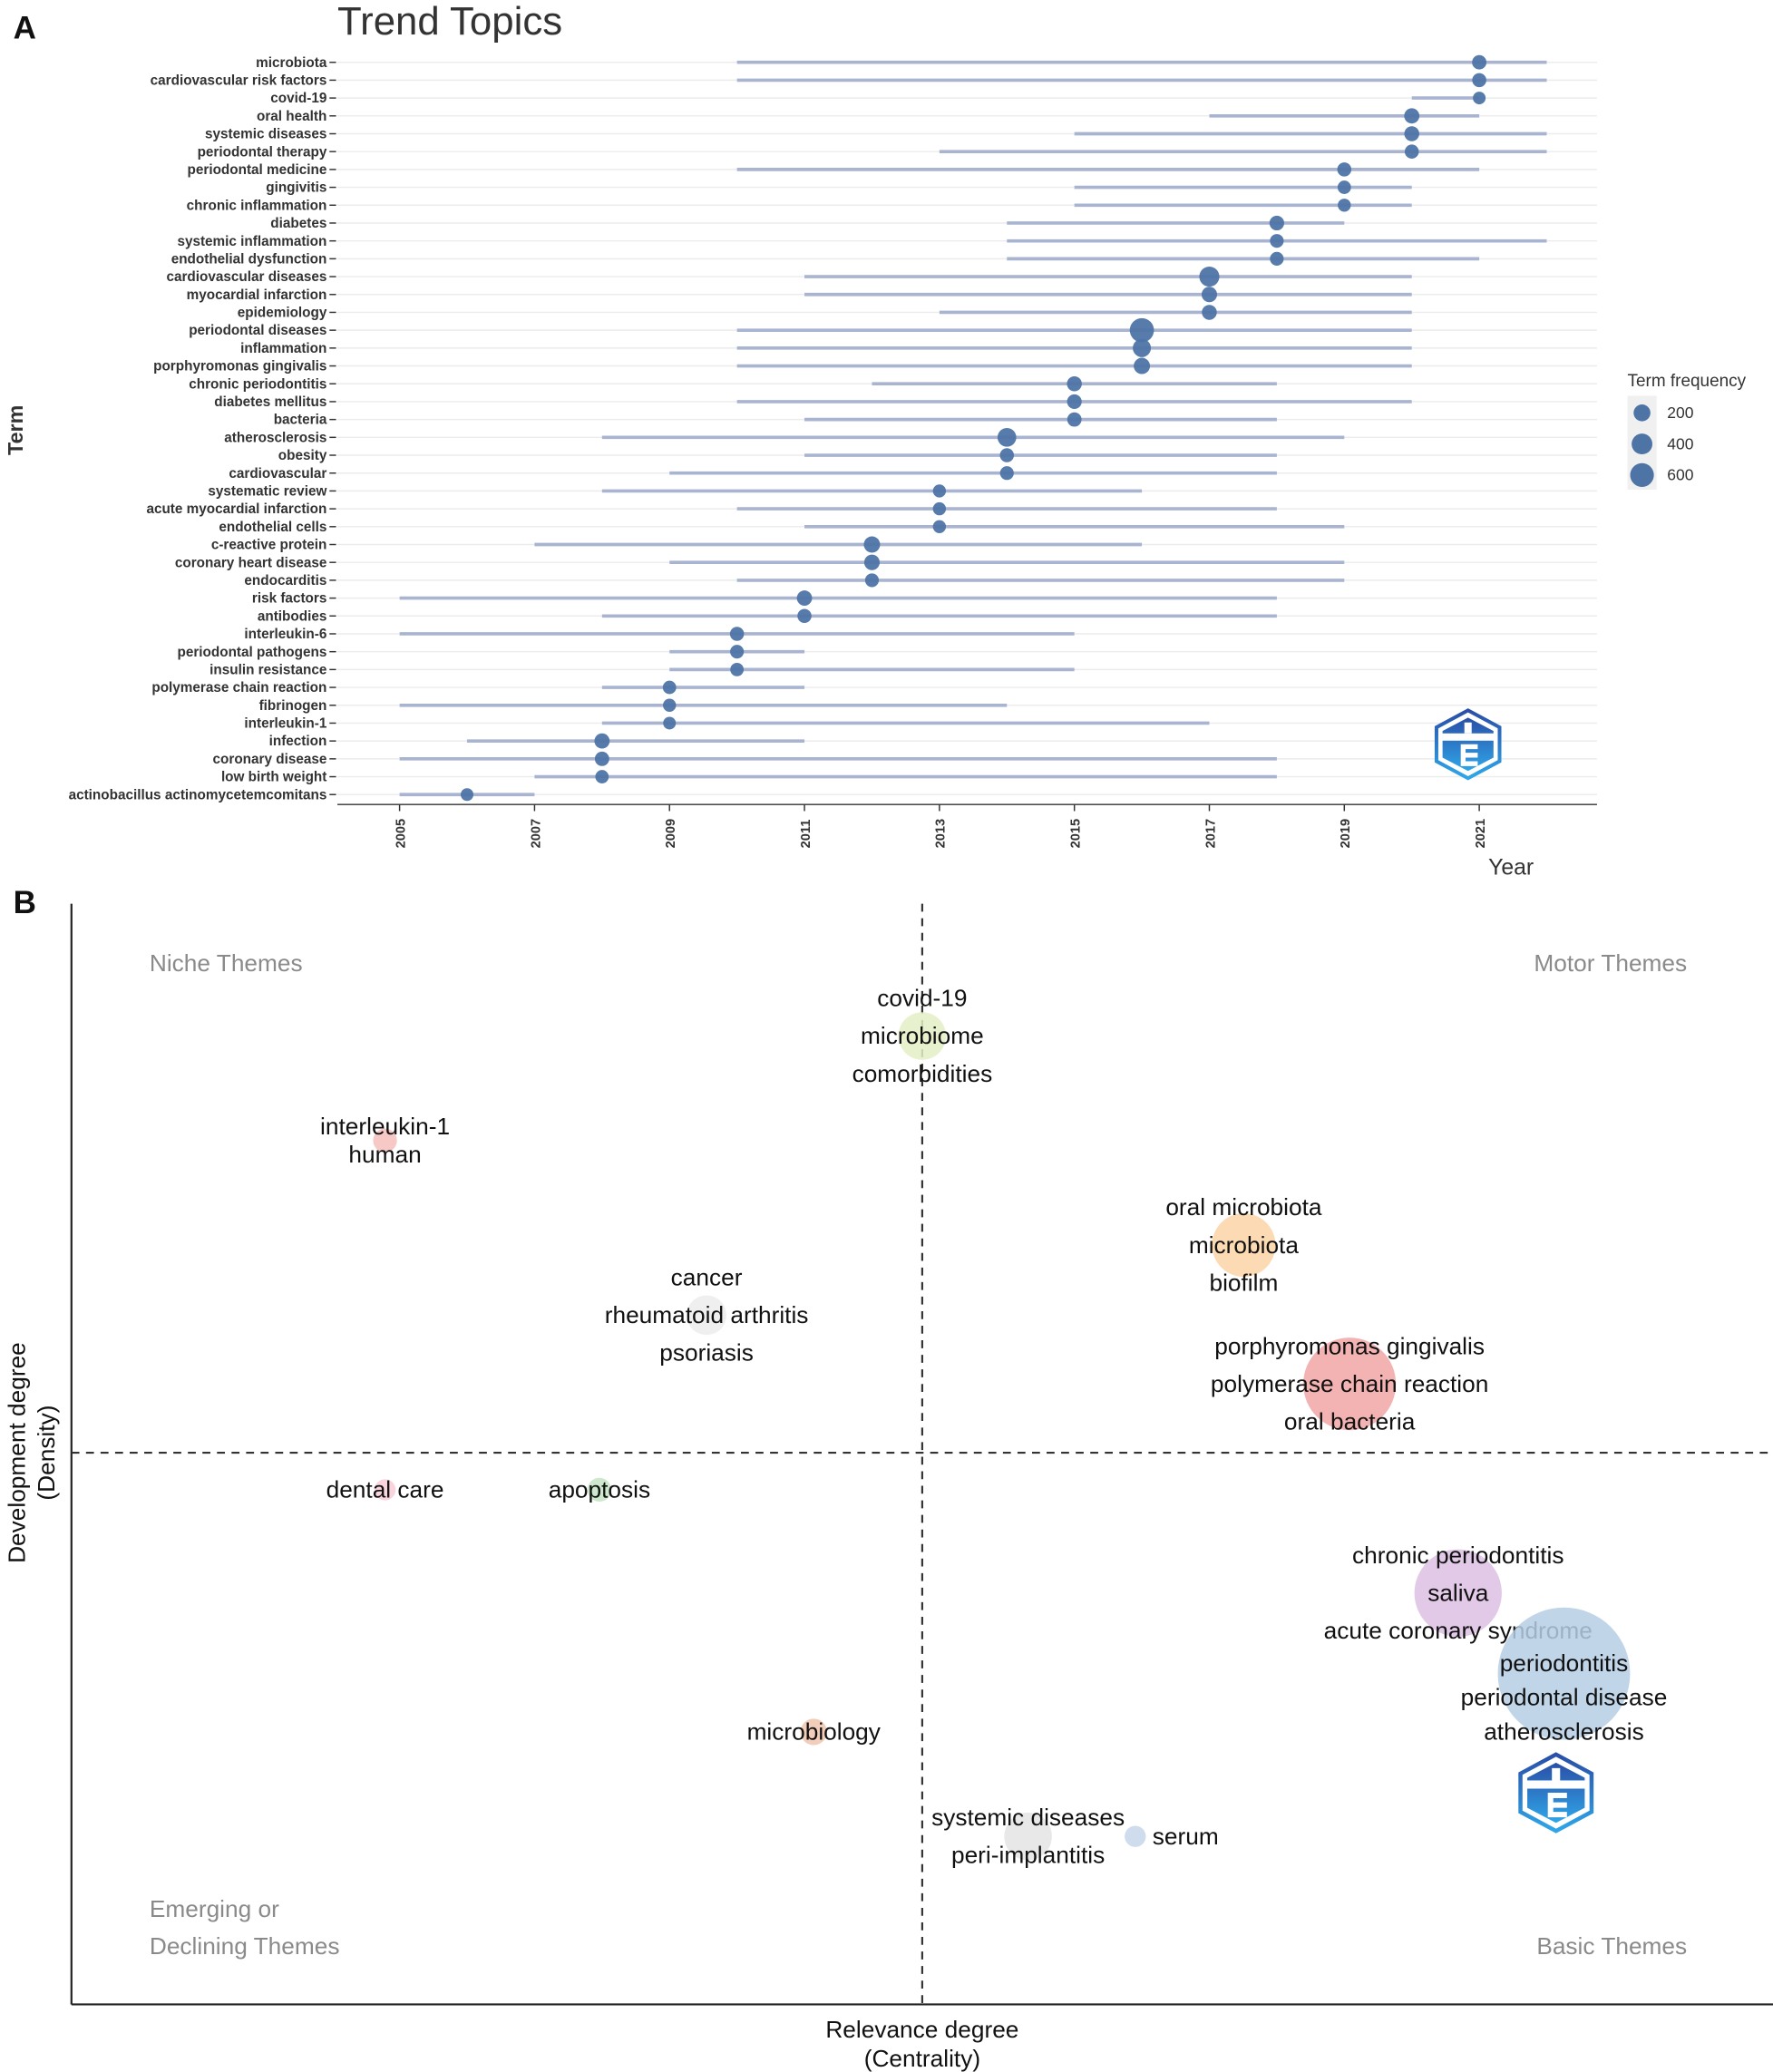 The width and height of the screenshot is (1773, 2072). Describe the element at coordinates (920, 634) in the screenshot. I see `term-row: interleukin-6` at that location.